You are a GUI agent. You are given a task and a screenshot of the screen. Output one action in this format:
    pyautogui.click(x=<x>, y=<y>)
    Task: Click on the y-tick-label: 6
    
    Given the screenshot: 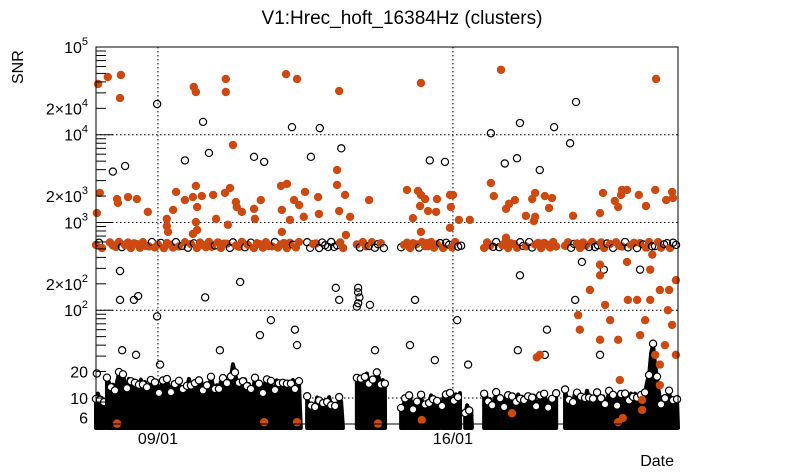 What is the action you would take?
    pyautogui.click(x=83, y=418)
    